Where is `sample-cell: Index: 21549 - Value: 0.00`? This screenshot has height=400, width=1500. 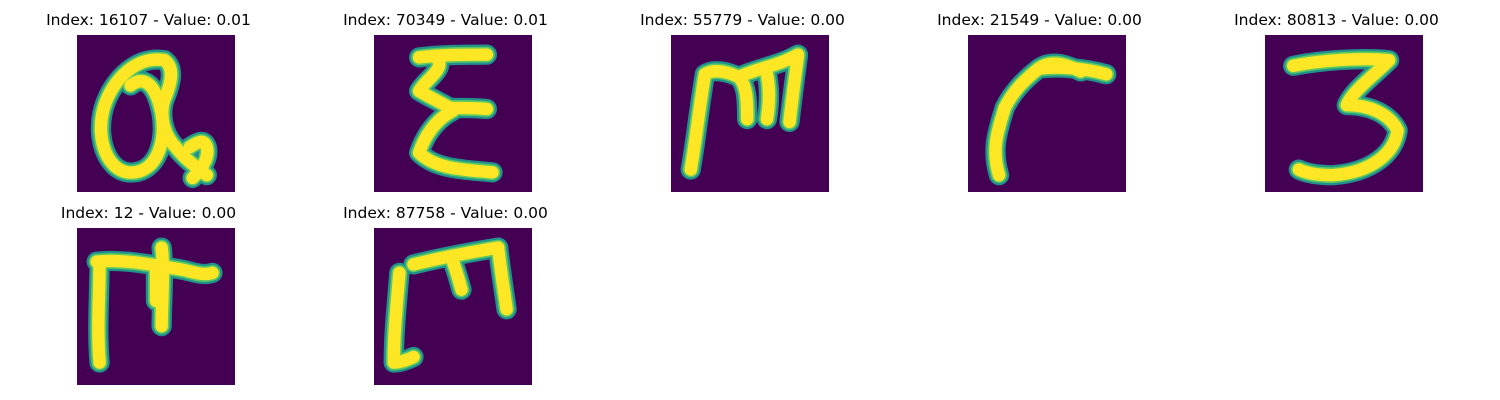 sample-cell: Index: 21549 - Value: 0.00 is located at coordinates (1039, 96).